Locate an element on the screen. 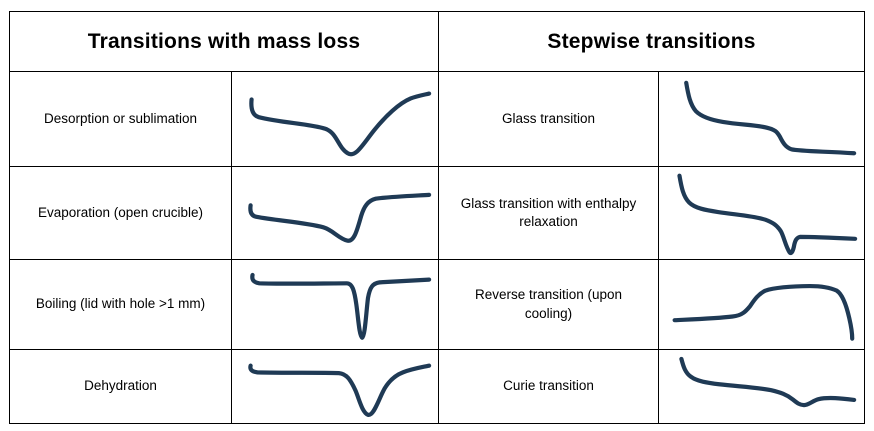  boiling-curve is located at coordinates (335, 305).